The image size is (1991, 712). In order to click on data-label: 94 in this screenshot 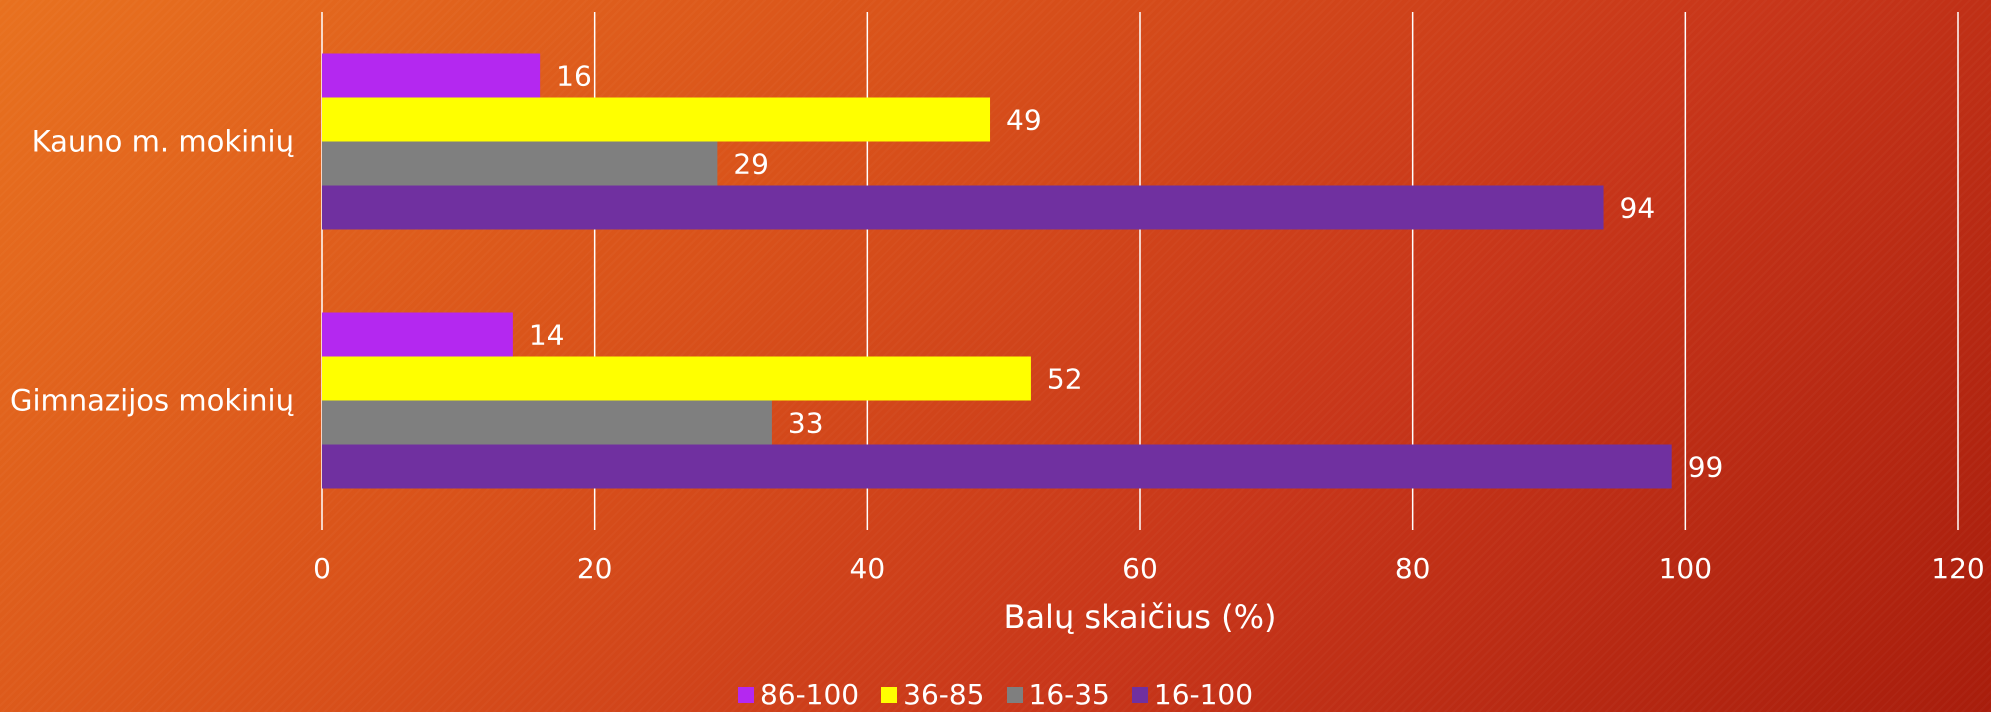, I will do `click(1638, 208)`.